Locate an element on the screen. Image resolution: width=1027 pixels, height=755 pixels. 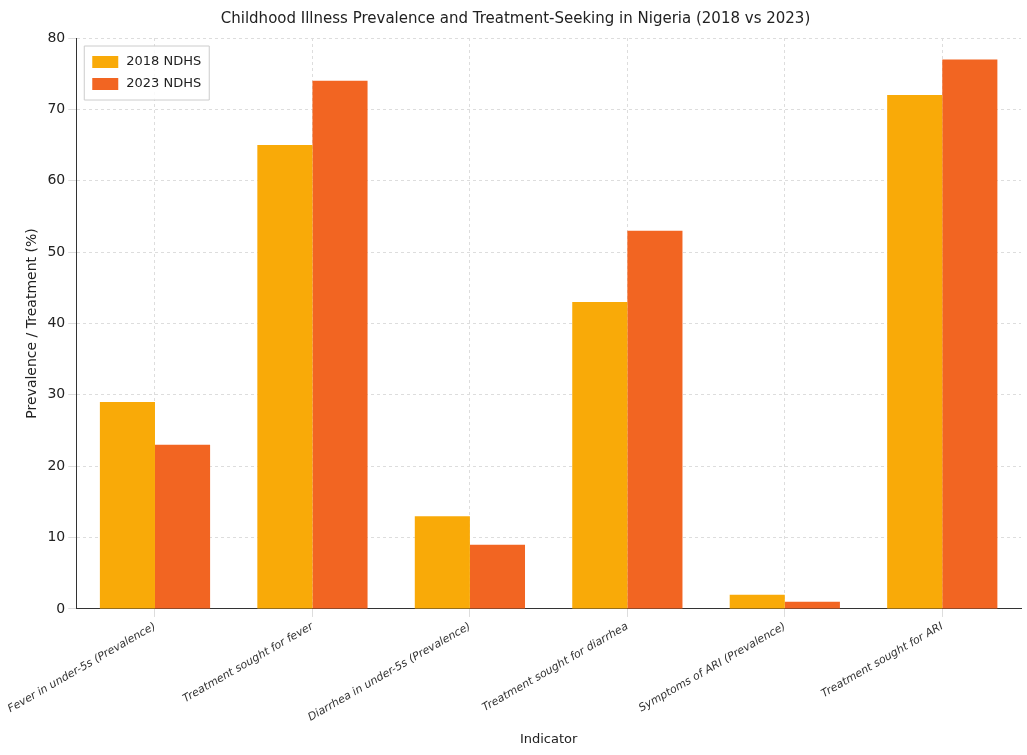
chart-title: Childhood Illness Prevalence and Treatment-Seeking in Nigeria (2018 vs 2023) is located at coordinates (515, 17).